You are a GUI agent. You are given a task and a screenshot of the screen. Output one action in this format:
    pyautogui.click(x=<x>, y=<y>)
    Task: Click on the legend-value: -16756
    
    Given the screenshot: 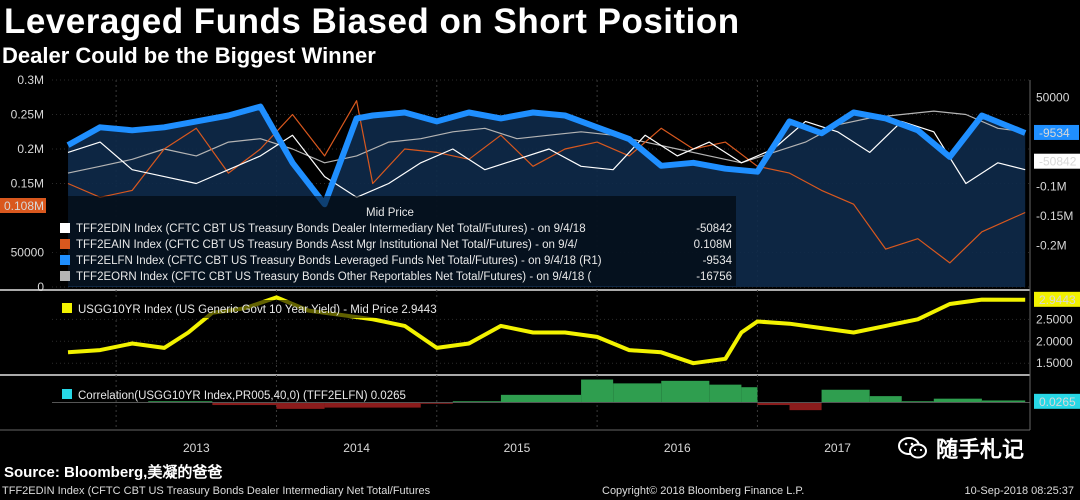 What is the action you would take?
    pyautogui.click(x=714, y=277)
    